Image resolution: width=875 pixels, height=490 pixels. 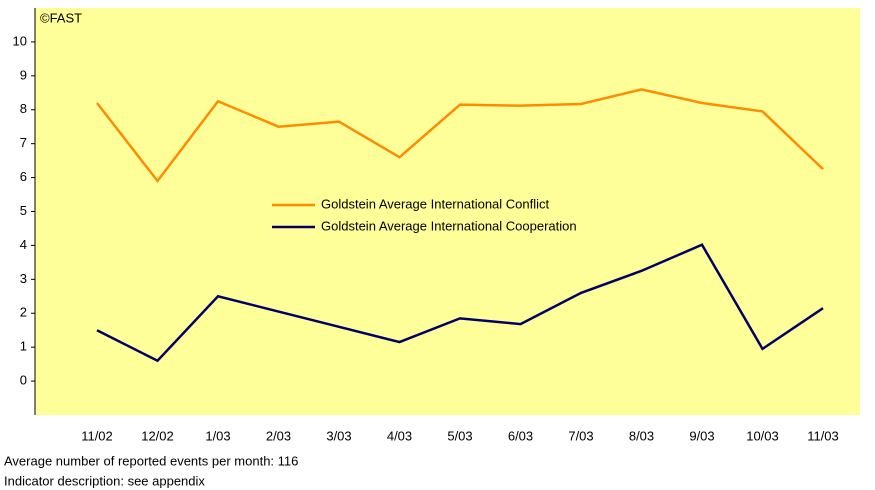 I want to click on x-tick-label: 1/03, so click(x=217, y=435).